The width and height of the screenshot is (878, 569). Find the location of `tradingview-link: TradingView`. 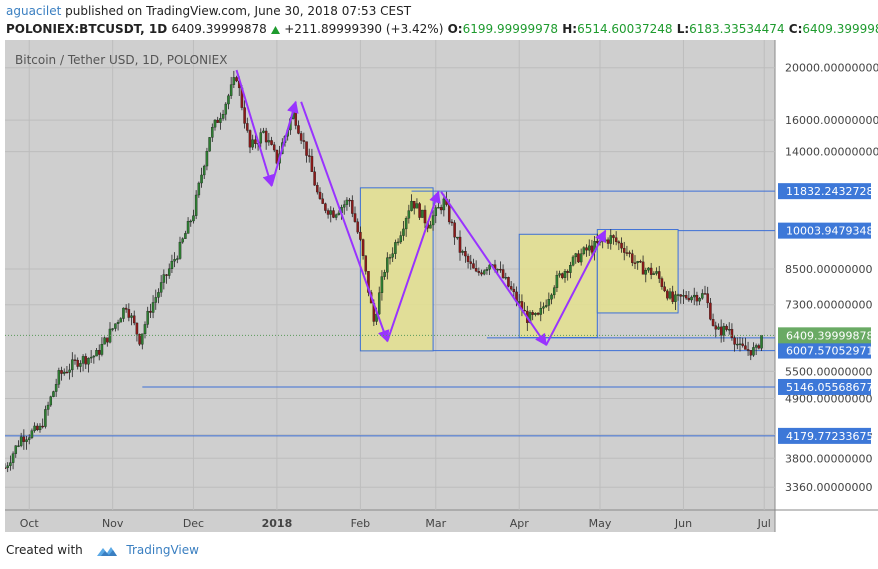

tradingview-link: TradingView is located at coordinates (162, 550).